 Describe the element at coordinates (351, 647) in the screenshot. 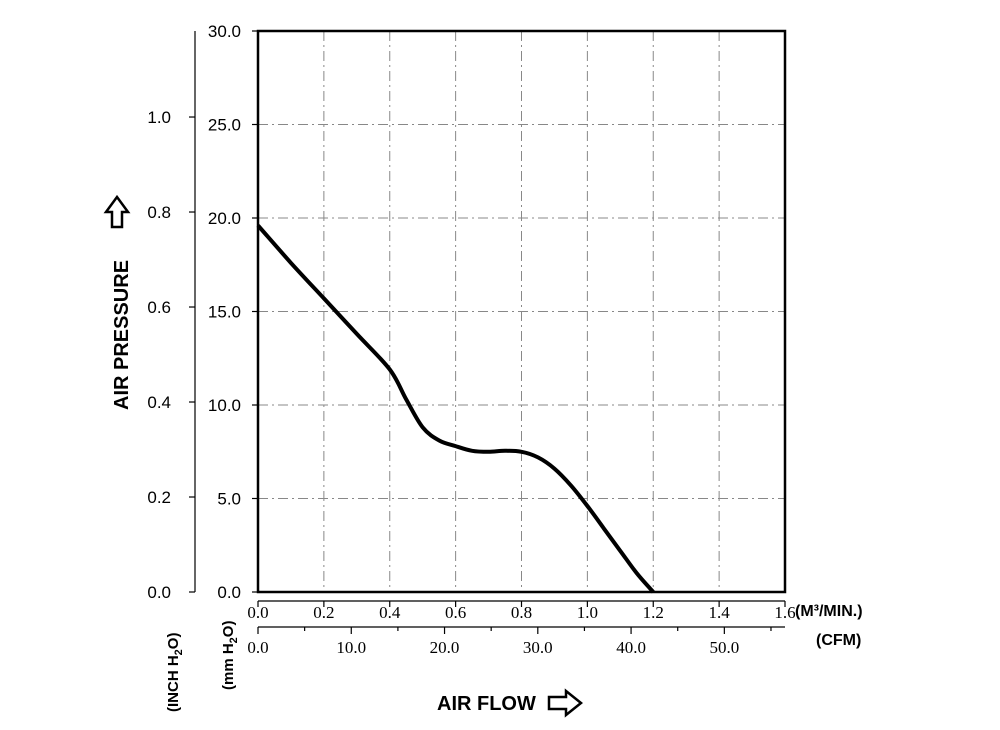

I see `x-secondary-tick-label: 10.0` at that location.